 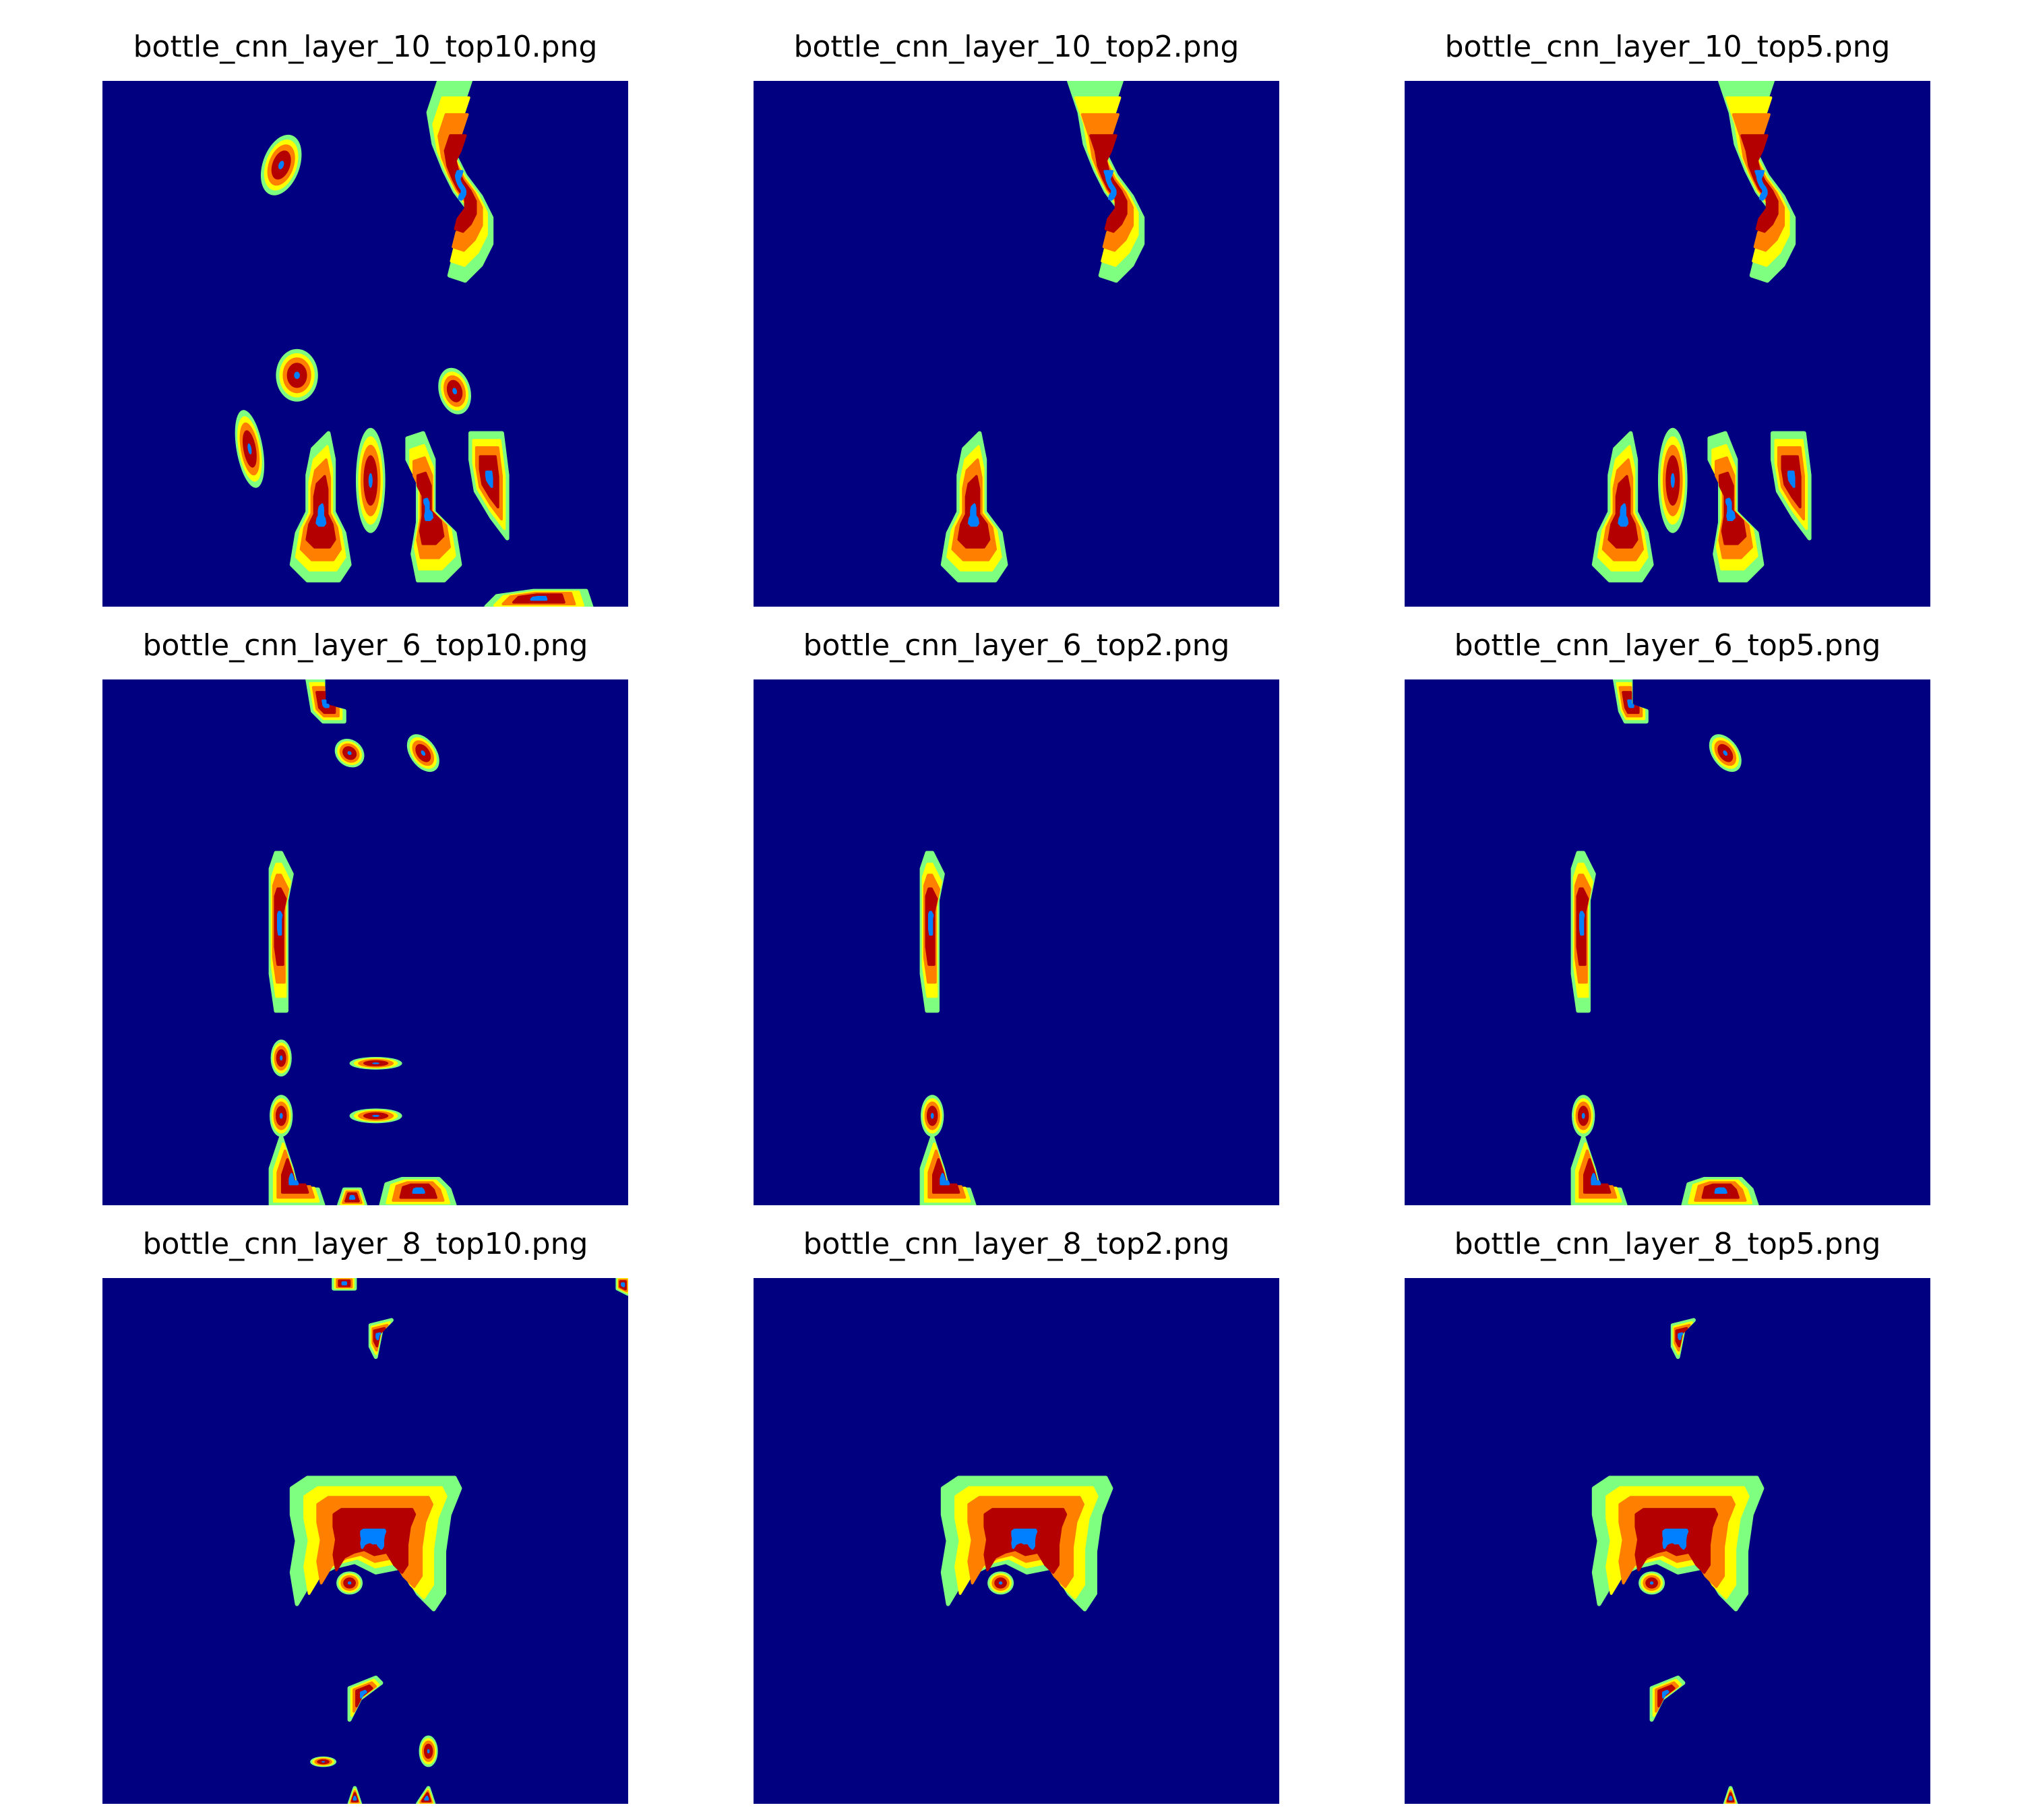 What do you see at coordinates (1667, 1244) in the screenshot?
I see `panel-title: bottle_cnn_layer_8_top5.png` at bounding box center [1667, 1244].